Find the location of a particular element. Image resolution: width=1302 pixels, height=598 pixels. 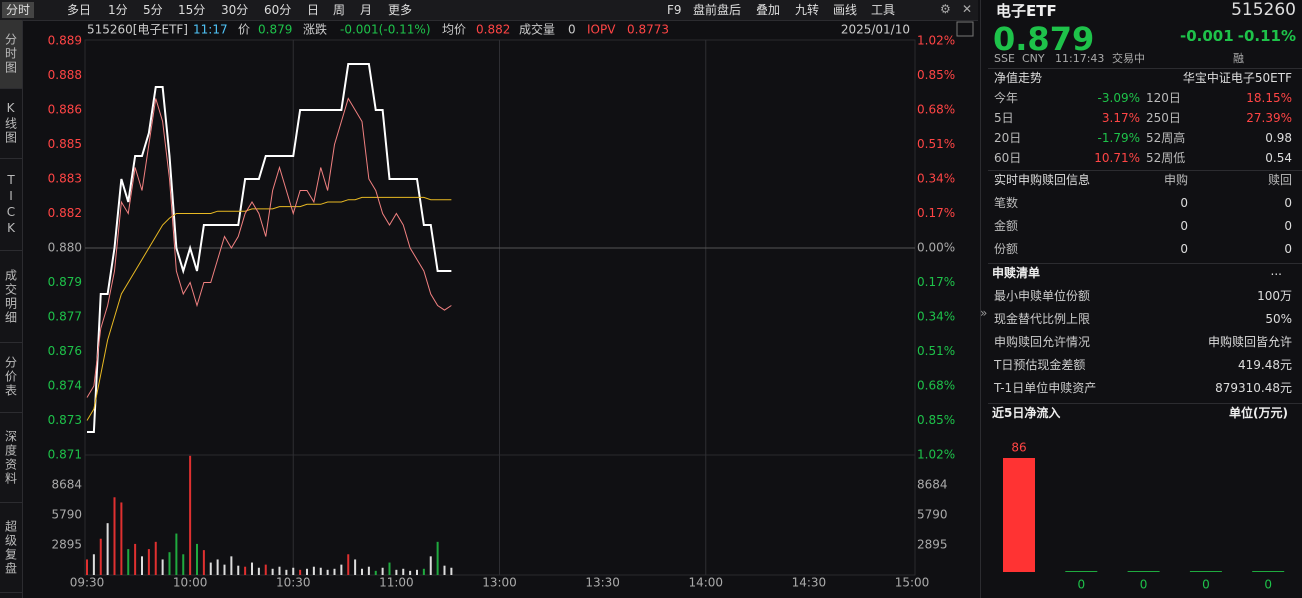

toolbar-item: 多日 is located at coordinates (79, 10).